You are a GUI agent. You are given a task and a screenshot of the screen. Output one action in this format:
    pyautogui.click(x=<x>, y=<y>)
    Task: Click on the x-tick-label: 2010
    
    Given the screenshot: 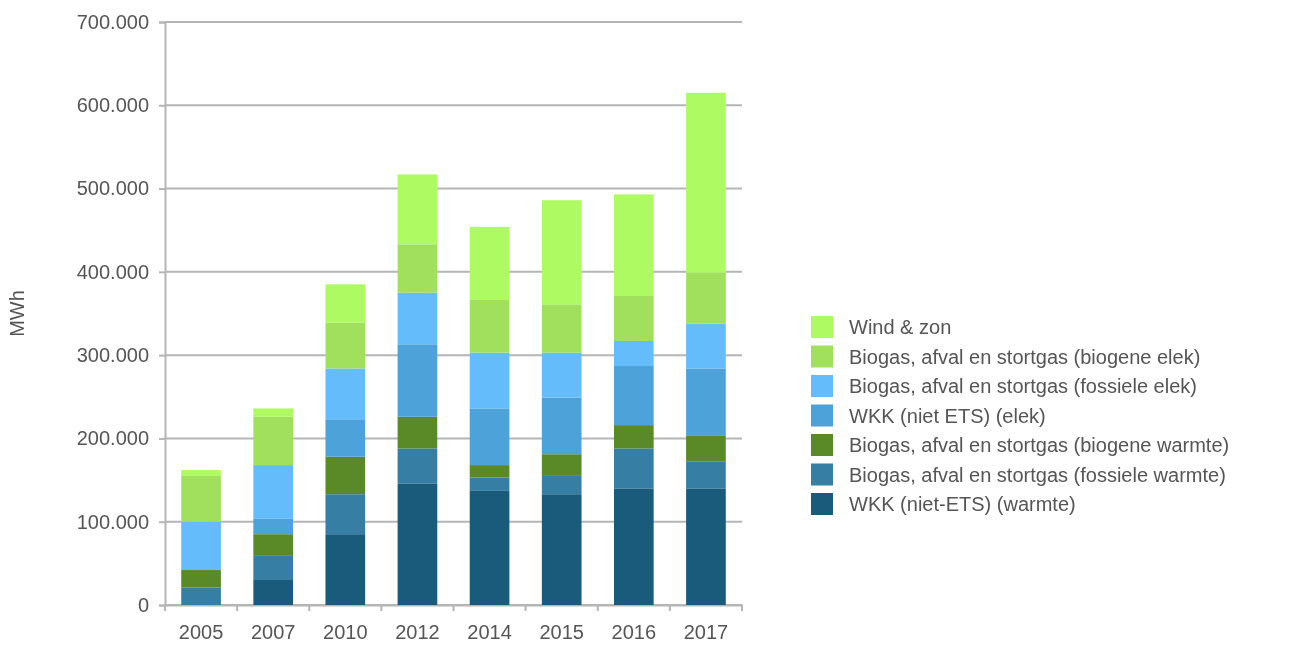 What is the action you would take?
    pyautogui.click(x=345, y=632)
    